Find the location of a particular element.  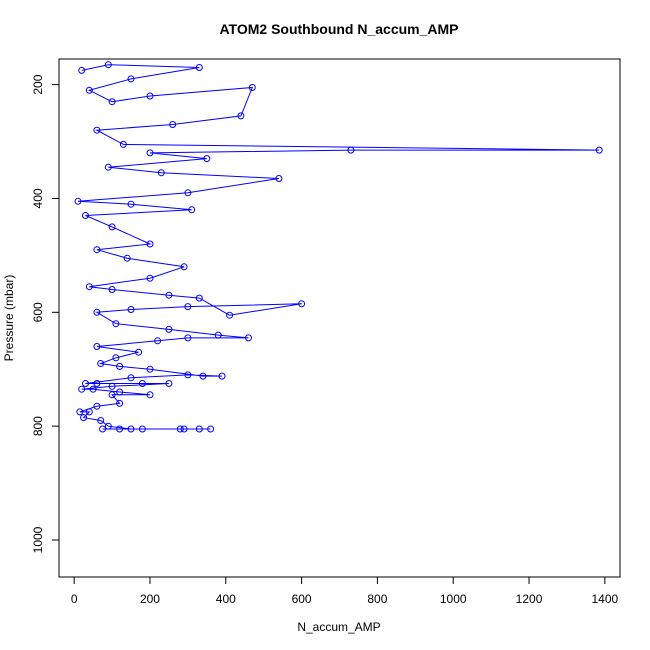

chart-title: ATOM2 Southbound N_accum_AMP is located at coordinates (338, 29).